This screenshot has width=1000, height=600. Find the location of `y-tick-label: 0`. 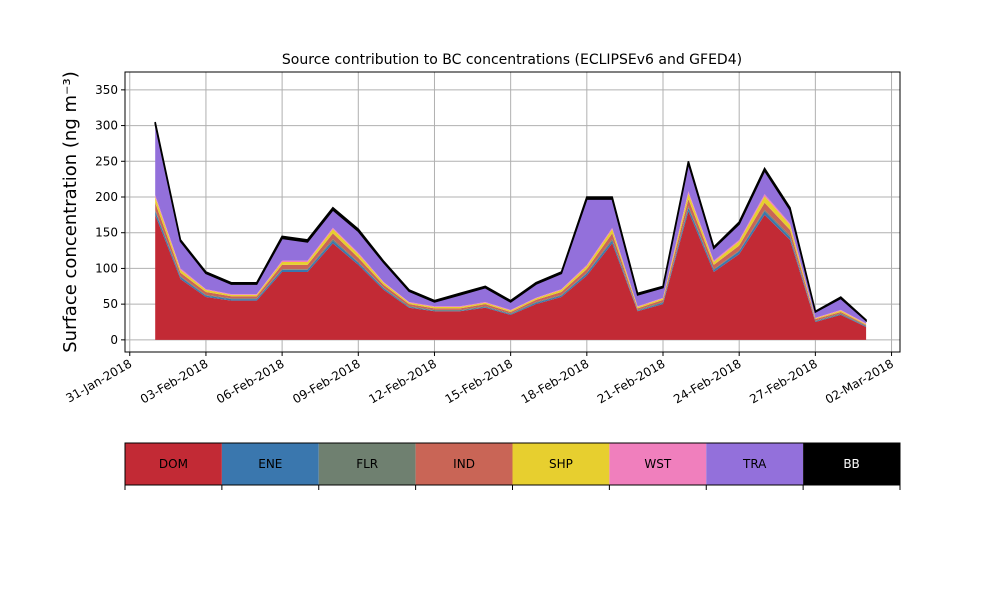

y-tick-label: 0 is located at coordinates (114, 340).